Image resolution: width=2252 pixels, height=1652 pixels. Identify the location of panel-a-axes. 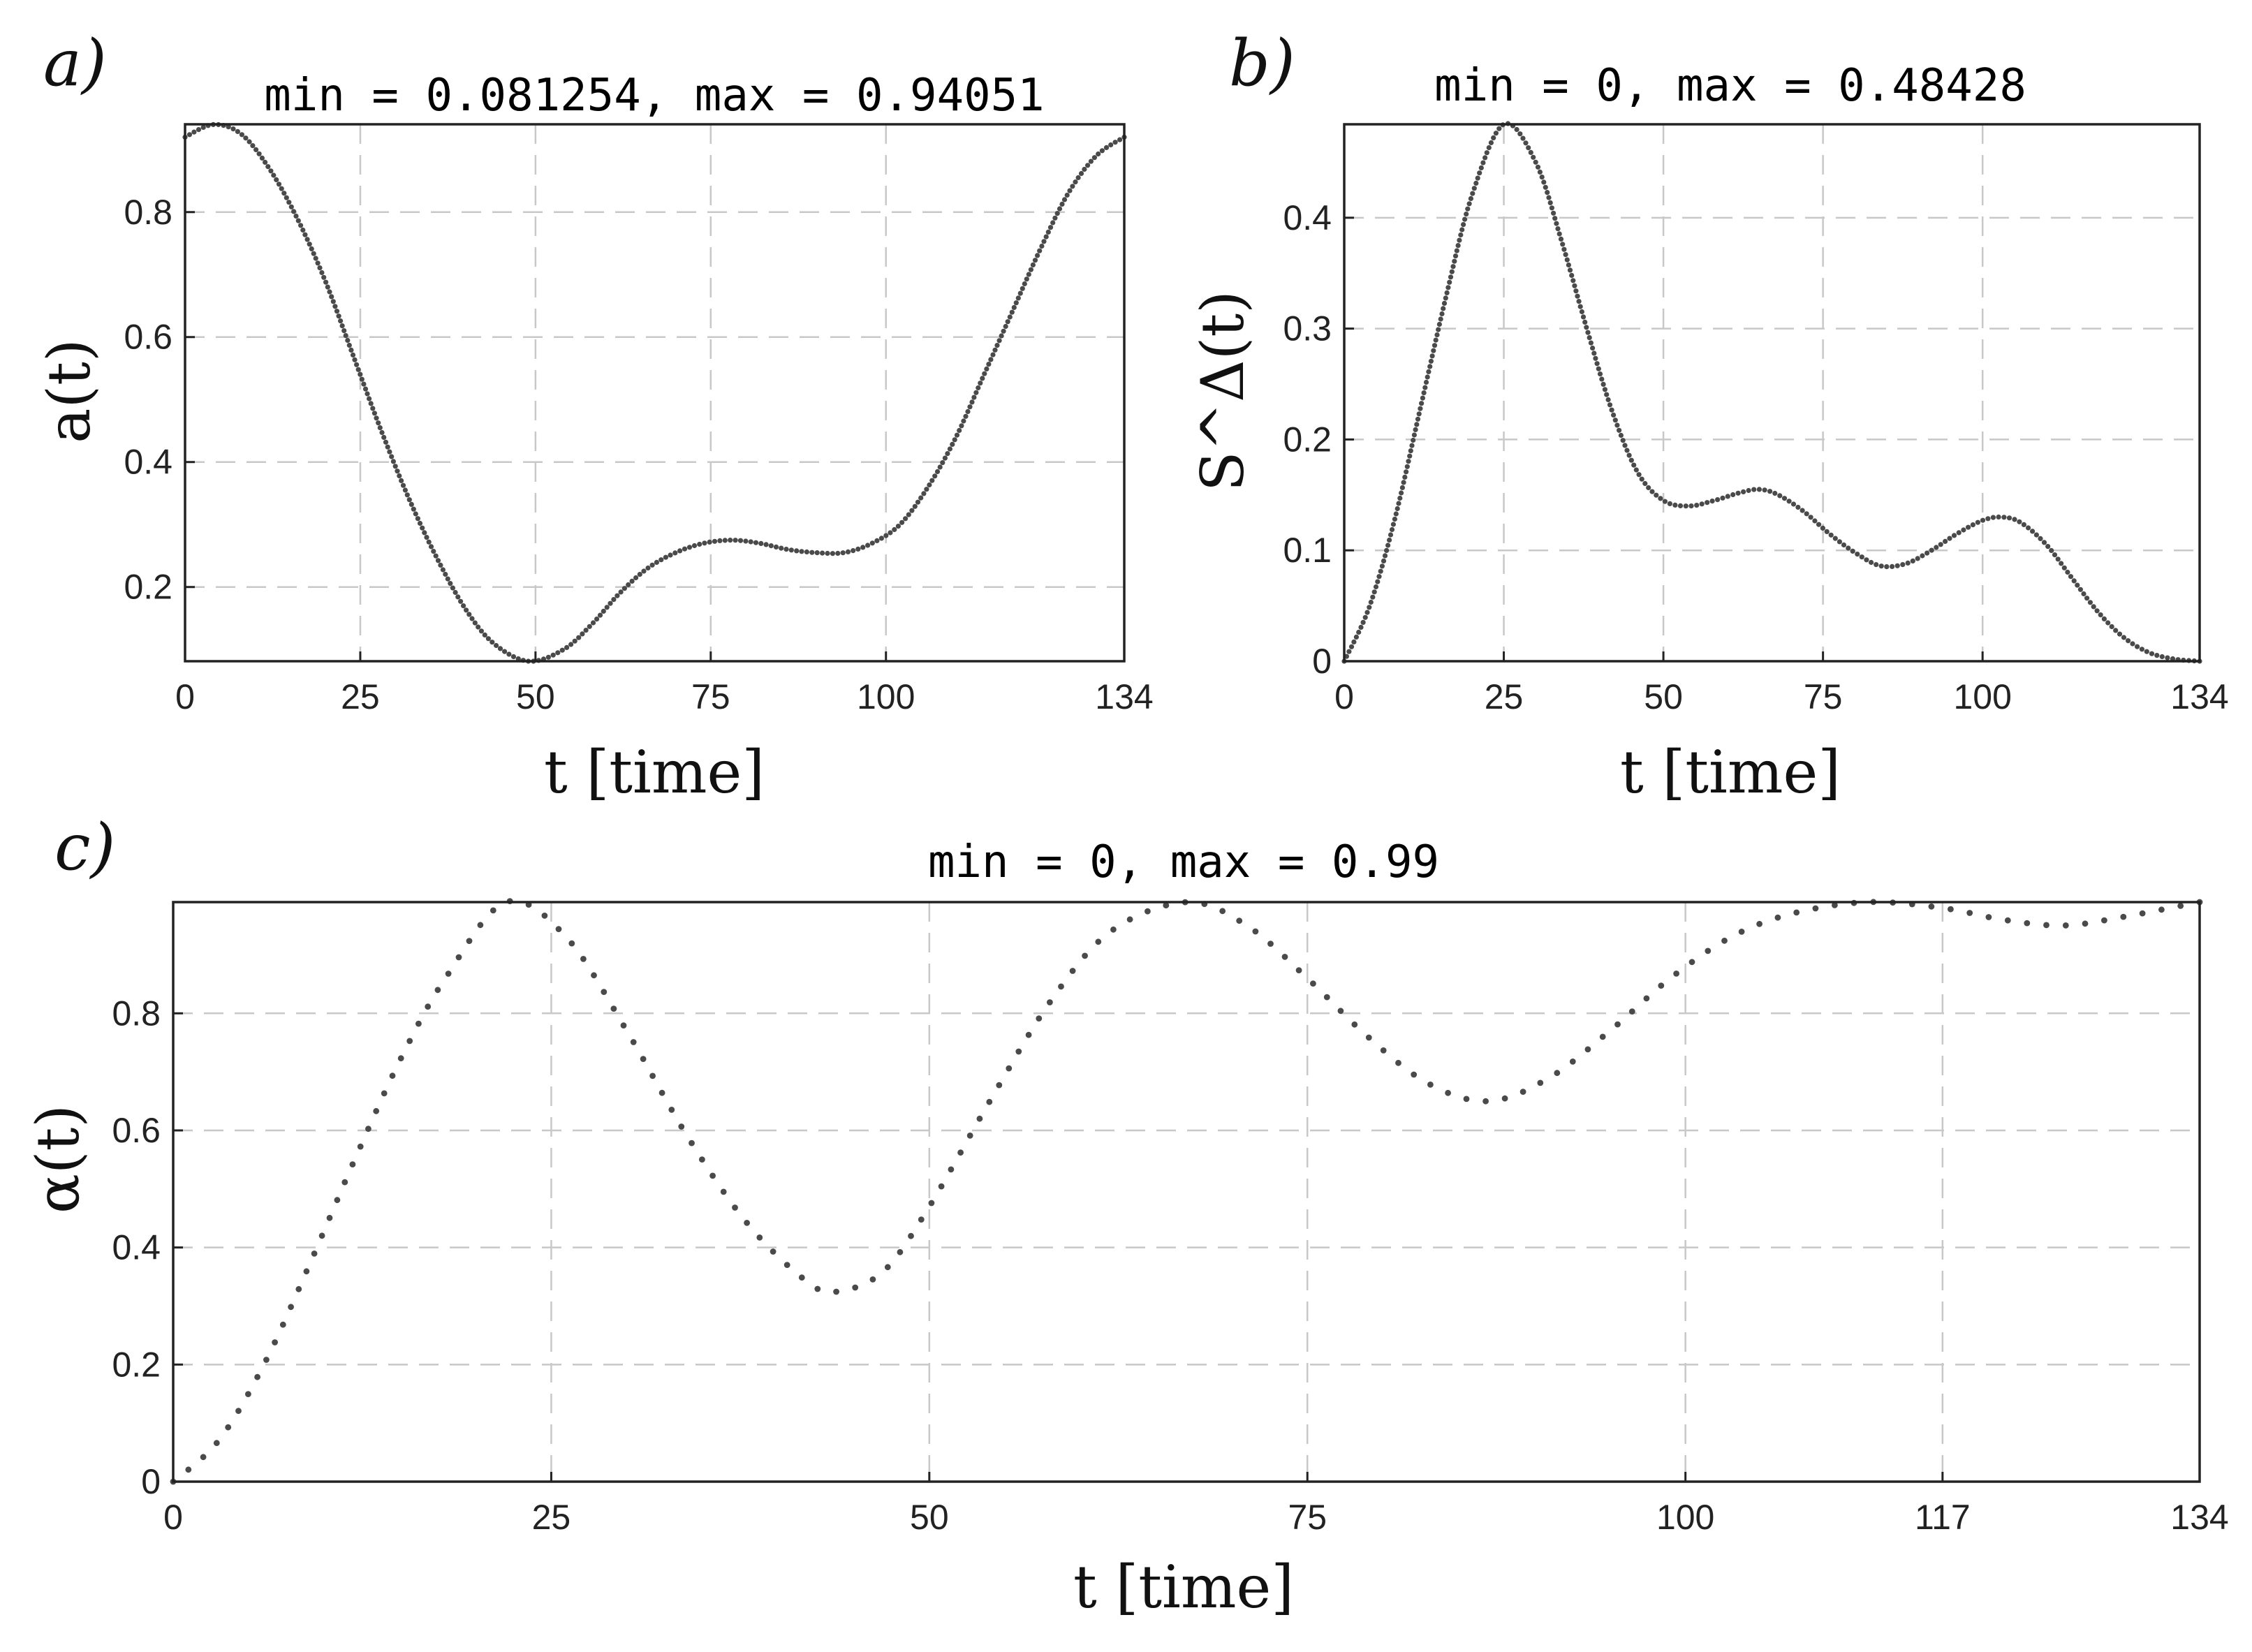
(655, 393).